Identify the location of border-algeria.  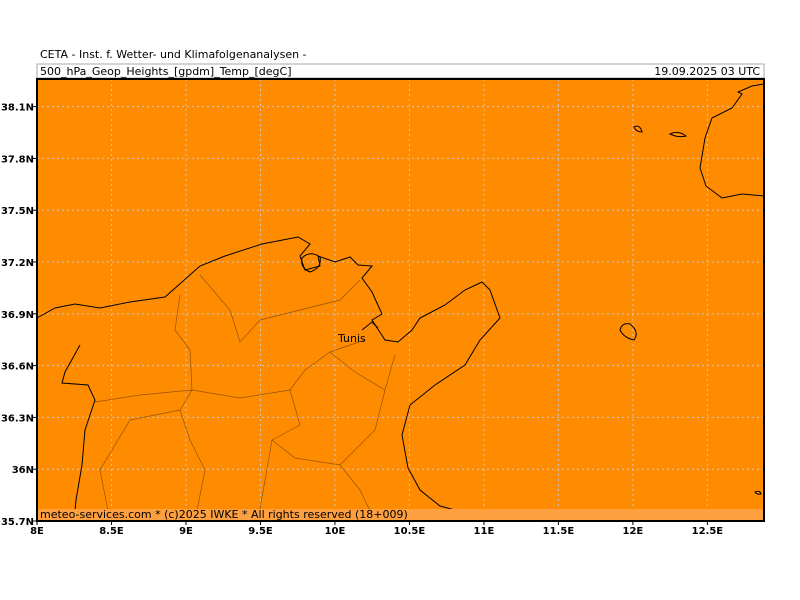
(78, 433).